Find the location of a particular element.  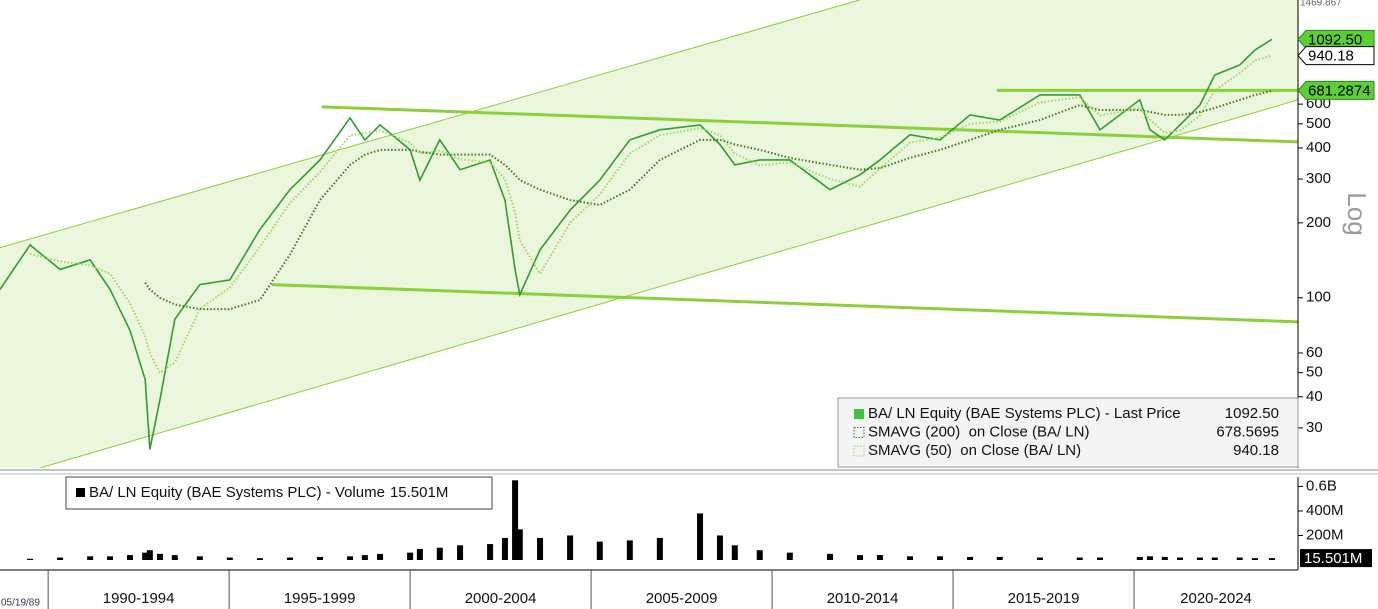

value-tag-label: 1092.50 is located at coordinates (1335, 39).